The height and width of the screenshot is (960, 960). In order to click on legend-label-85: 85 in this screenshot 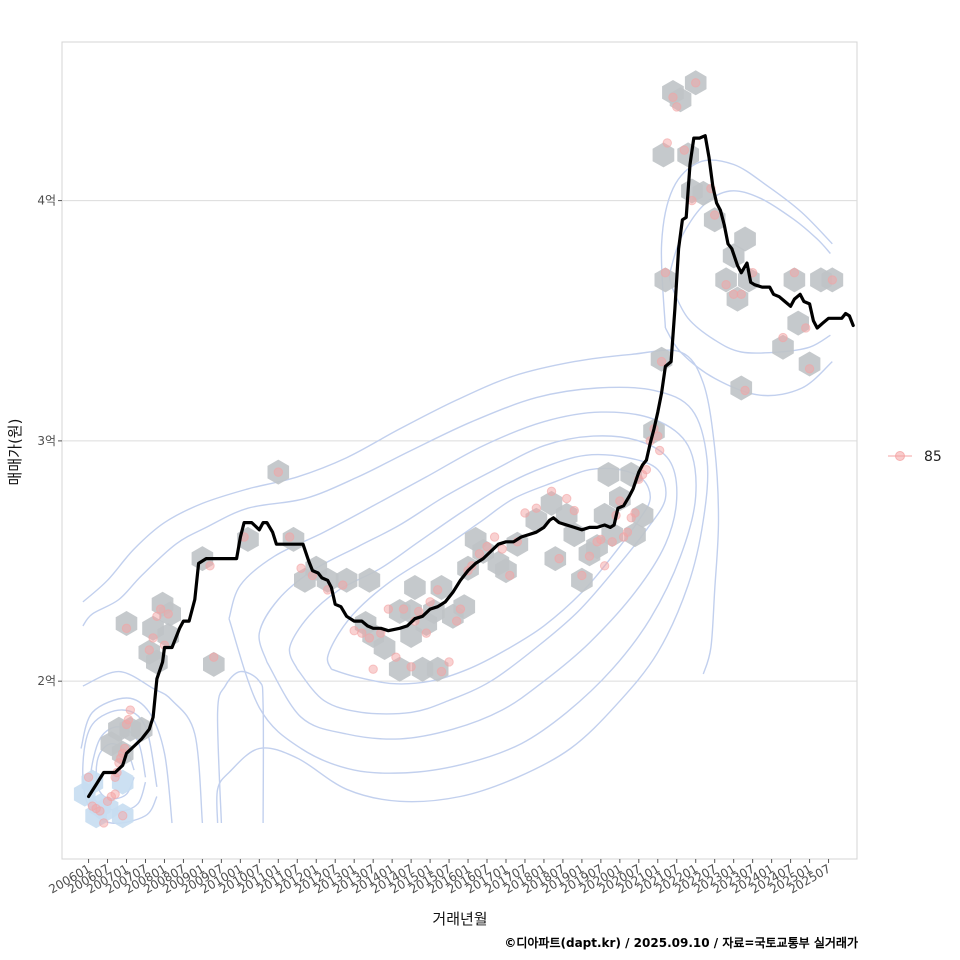, I will do `click(933, 457)`.